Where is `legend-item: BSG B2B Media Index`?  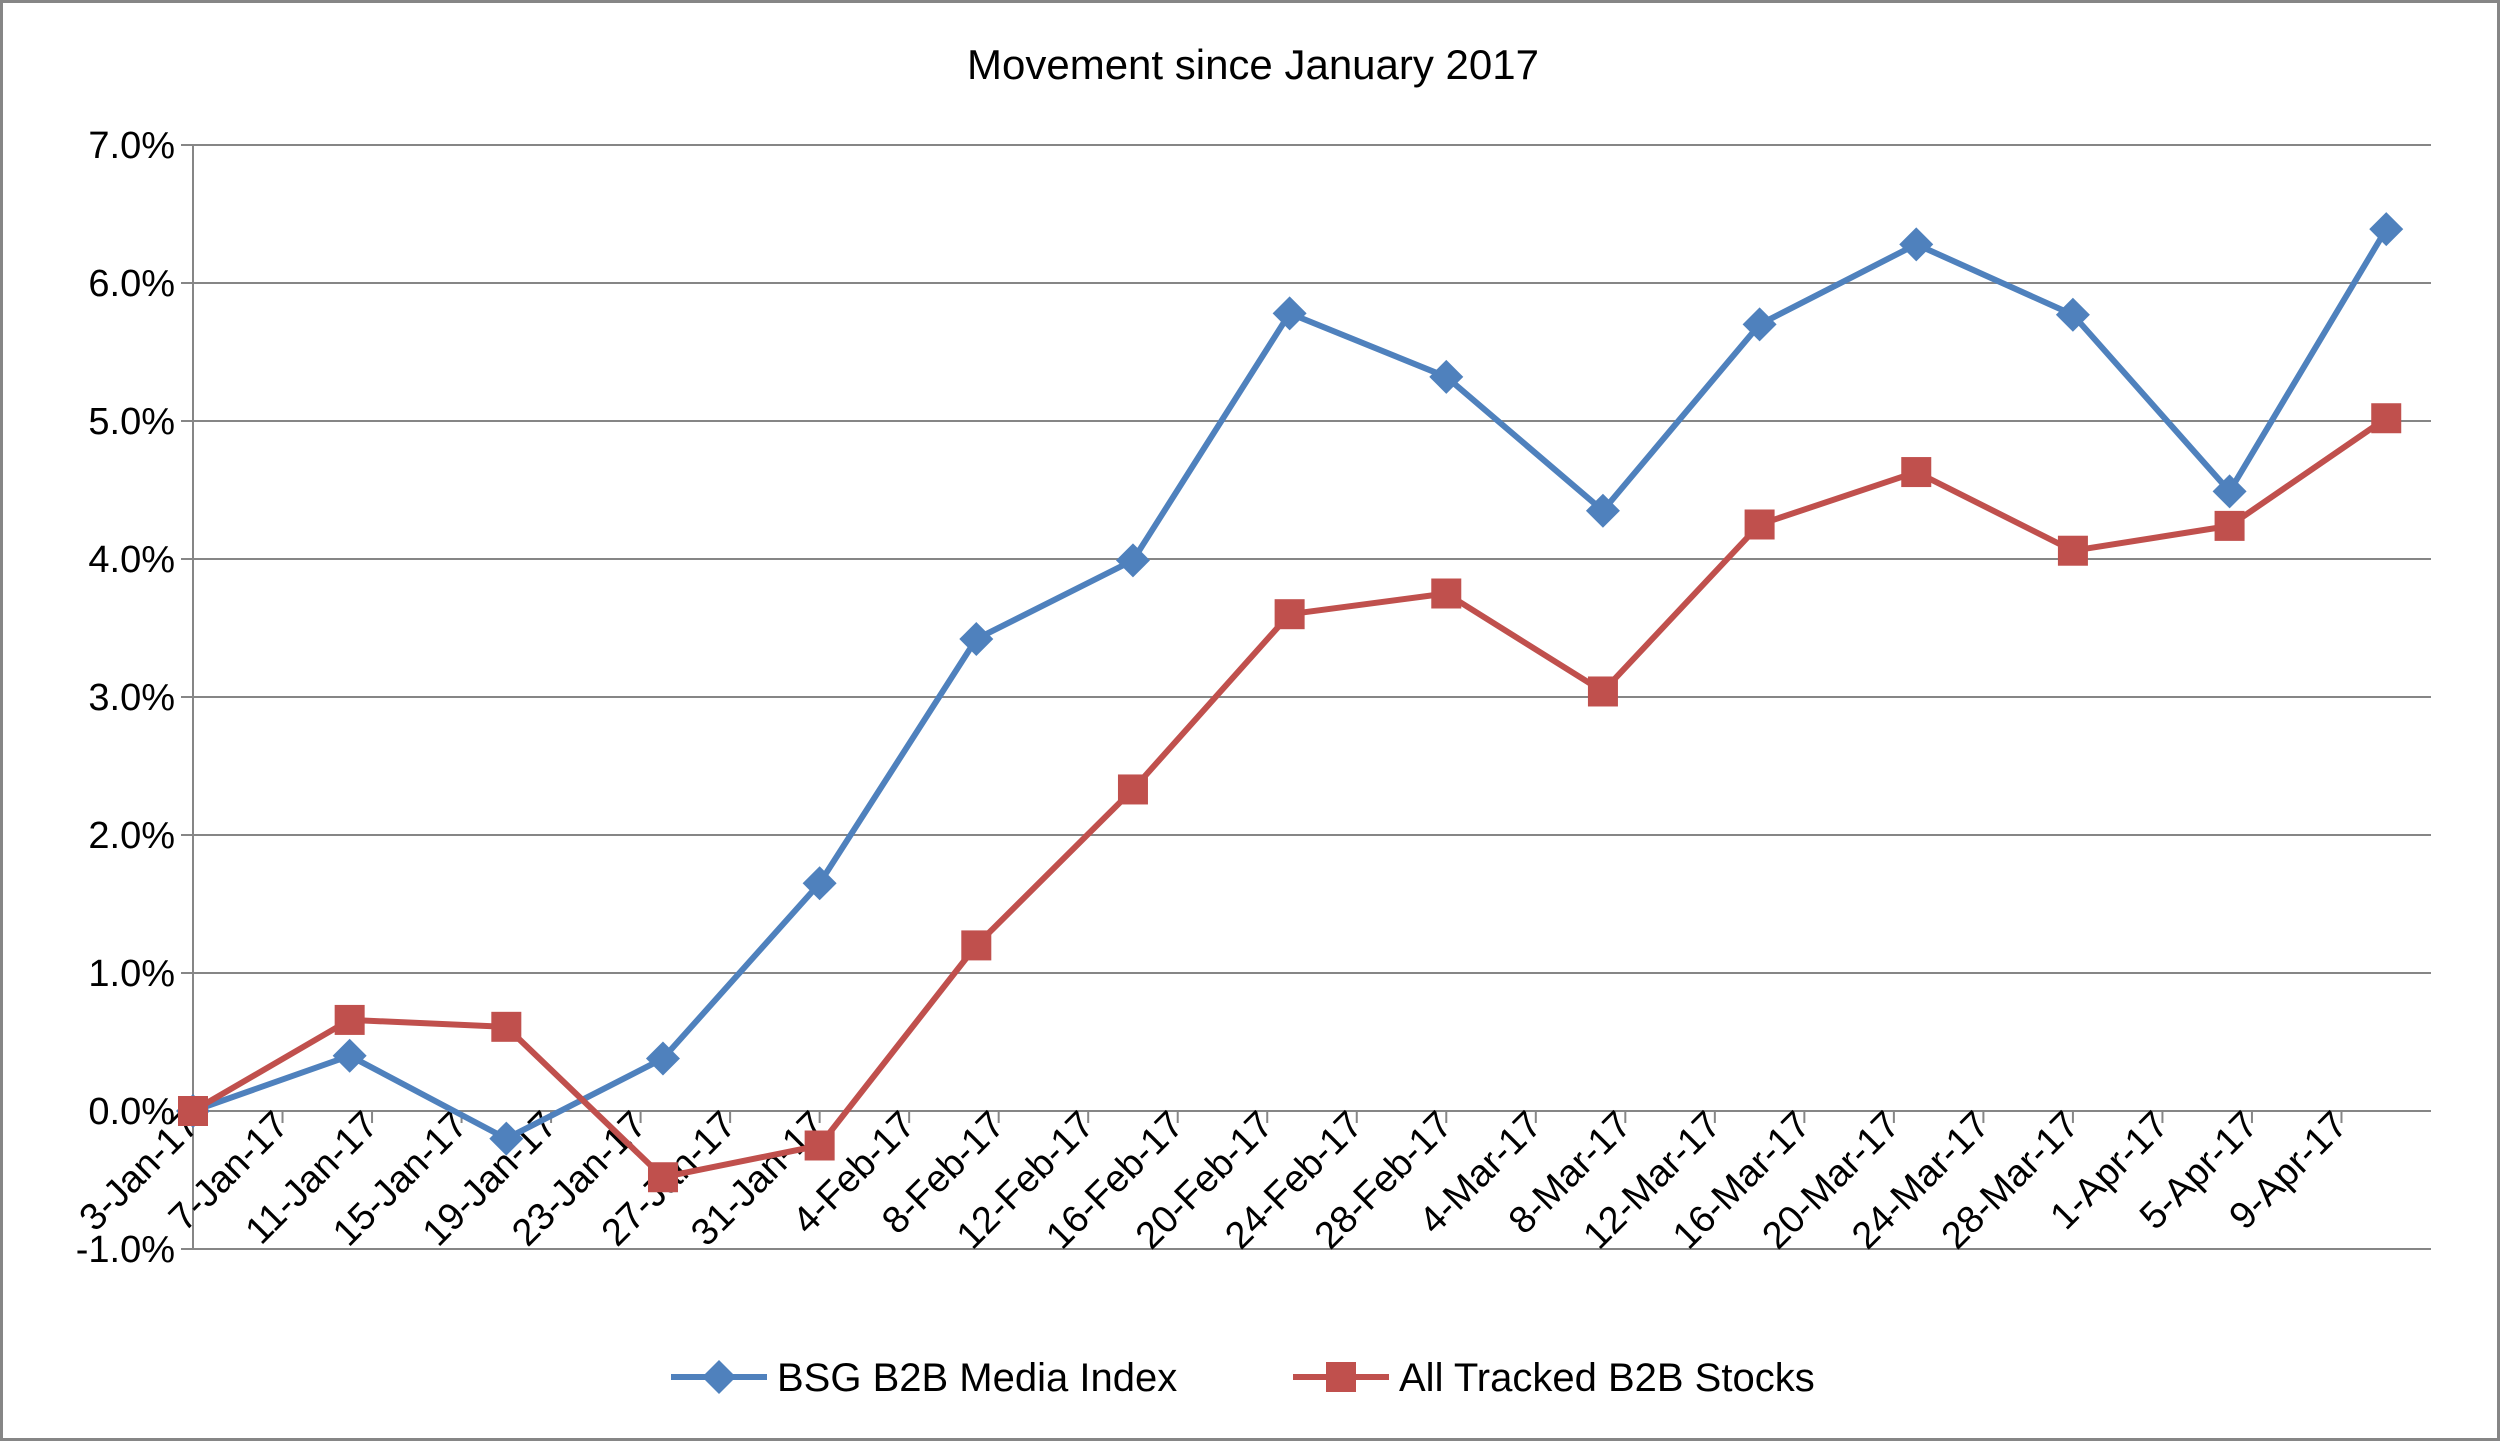
legend-item: BSG B2B Media Index is located at coordinates (924, 1378).